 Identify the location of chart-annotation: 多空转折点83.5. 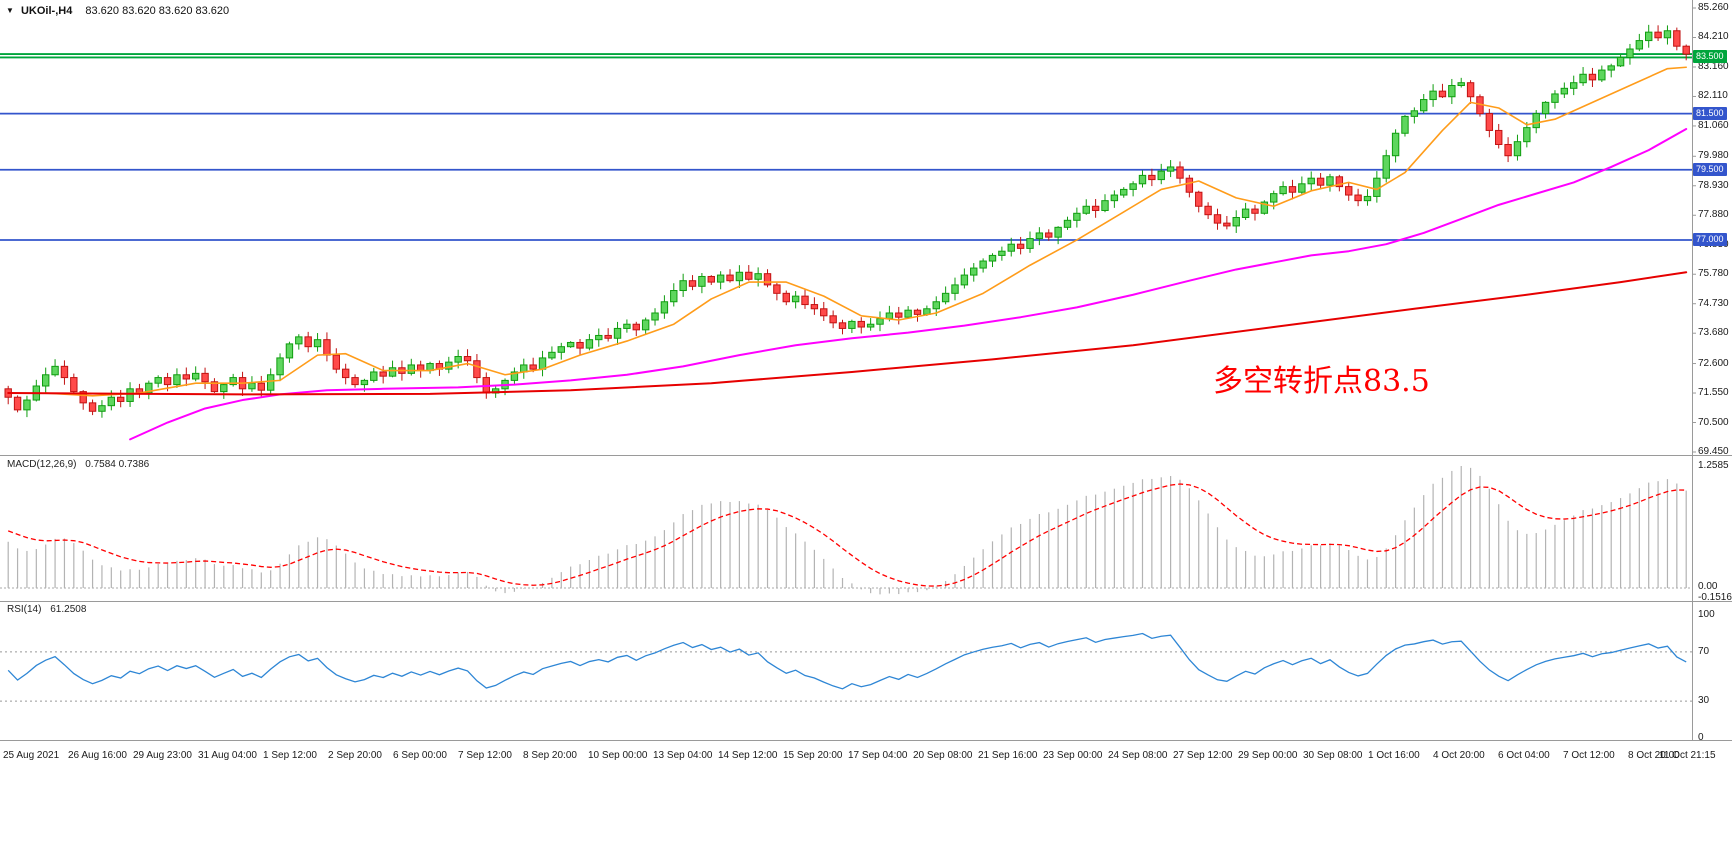
(1321, 381).